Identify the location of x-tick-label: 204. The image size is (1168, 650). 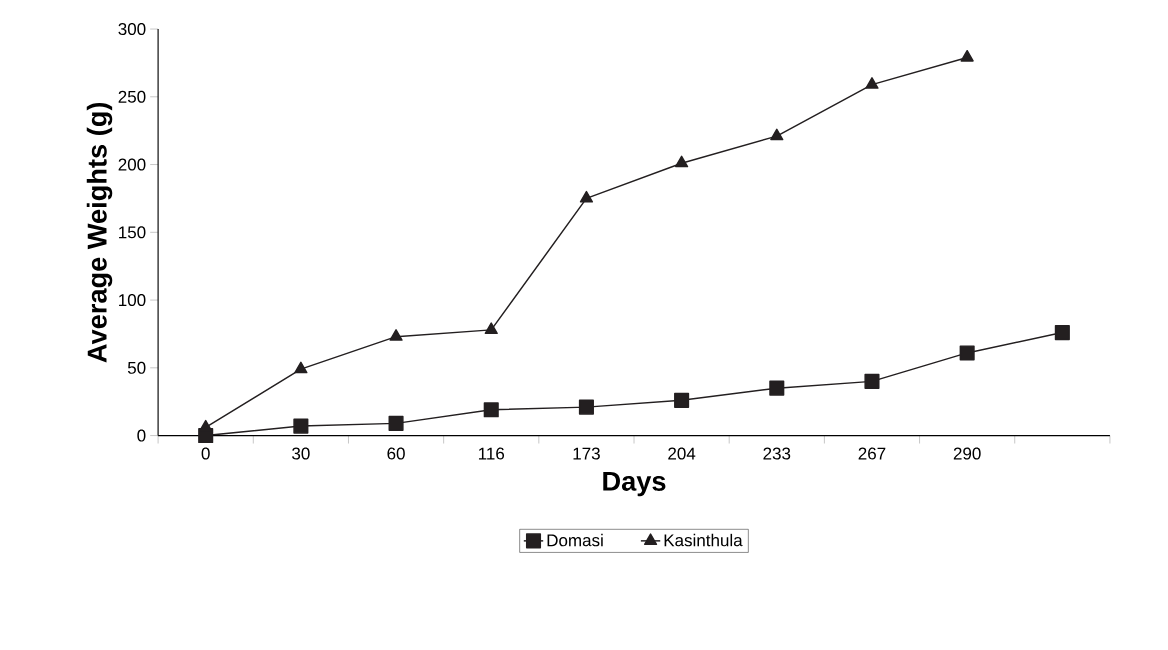
(682, 453).